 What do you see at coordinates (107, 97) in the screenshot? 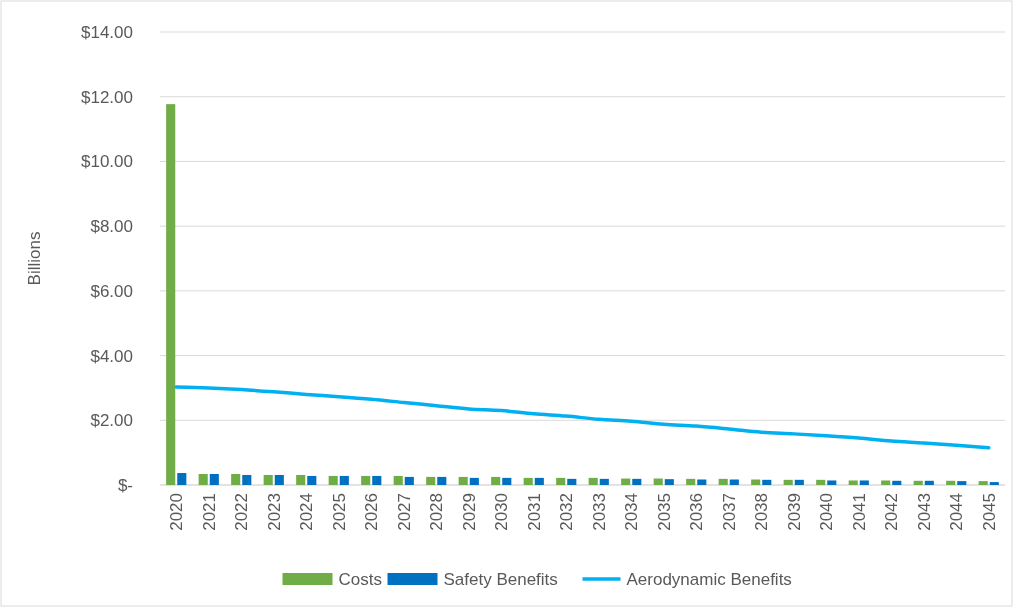
I see `y-tick-label: $12.00` at bounding box center [107, 97].